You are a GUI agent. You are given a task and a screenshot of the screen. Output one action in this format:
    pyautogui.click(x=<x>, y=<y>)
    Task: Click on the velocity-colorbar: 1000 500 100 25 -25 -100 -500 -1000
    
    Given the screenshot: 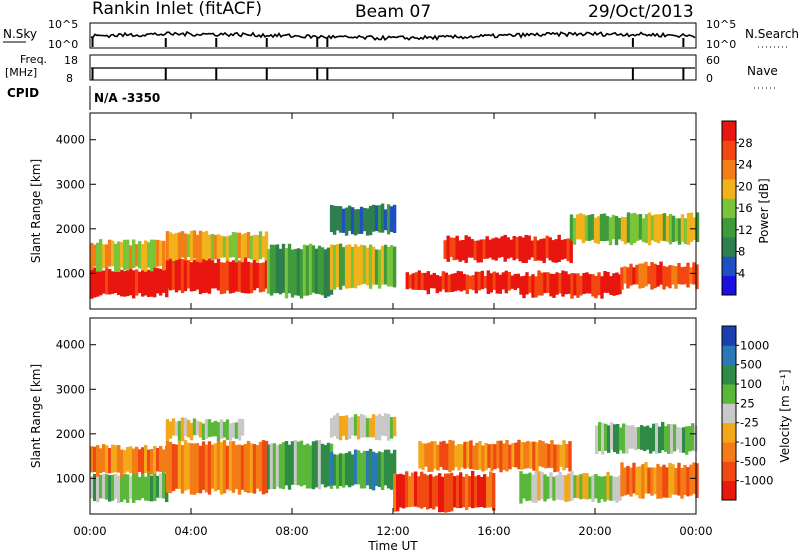 What is the action you would take?
    pyautogui.click(x=747, y=413)
    